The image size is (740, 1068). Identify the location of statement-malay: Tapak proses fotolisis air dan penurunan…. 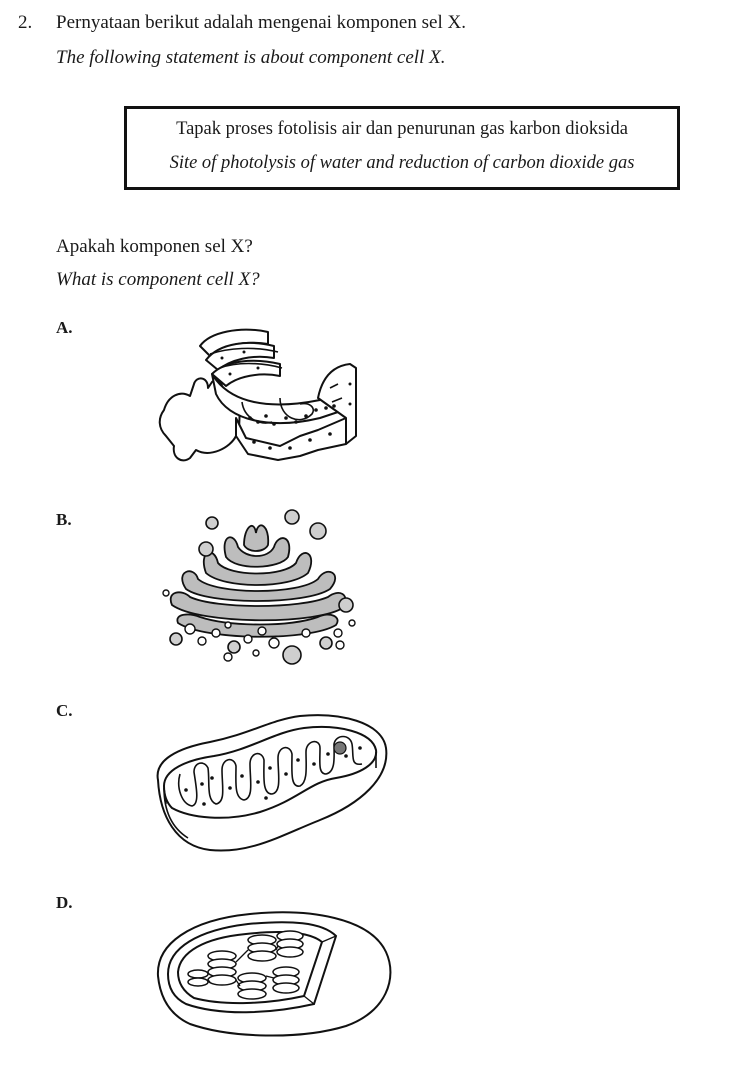
(402, 129).